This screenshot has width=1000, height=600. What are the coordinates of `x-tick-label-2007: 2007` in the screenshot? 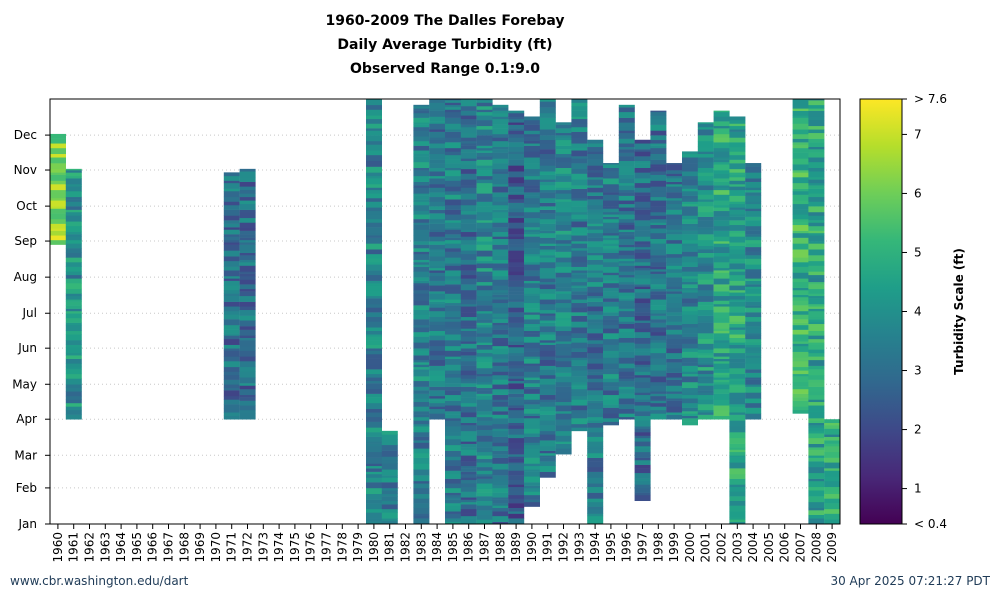 It's located at (801, 547).